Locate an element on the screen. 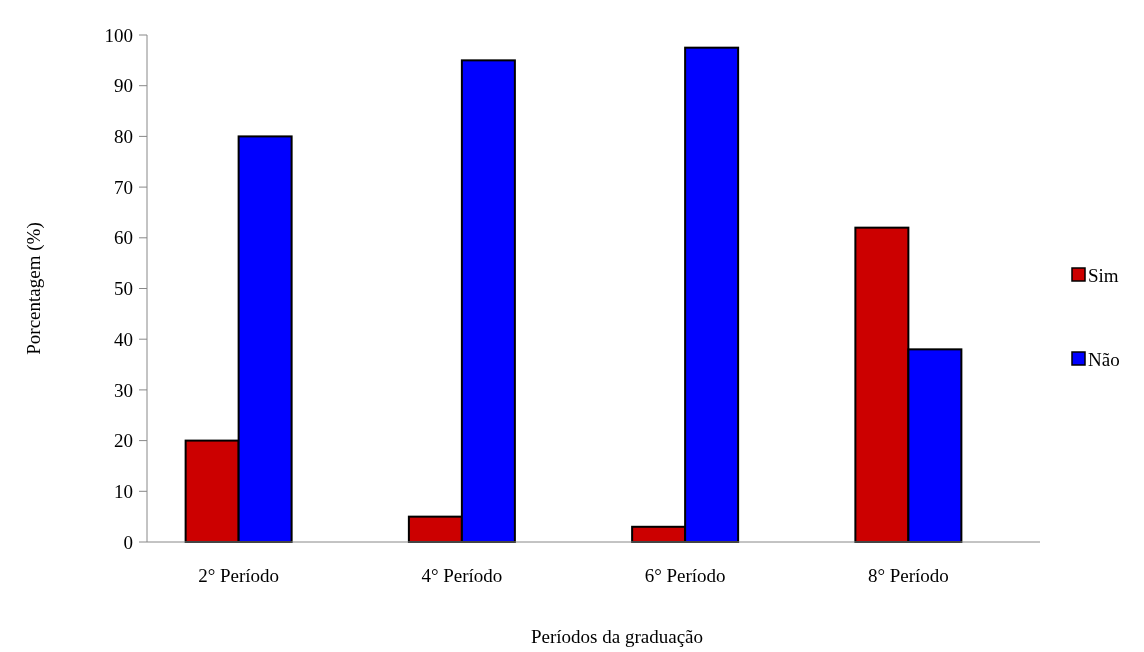  y-tick-label: 0 is located at coordinates (128, 542).